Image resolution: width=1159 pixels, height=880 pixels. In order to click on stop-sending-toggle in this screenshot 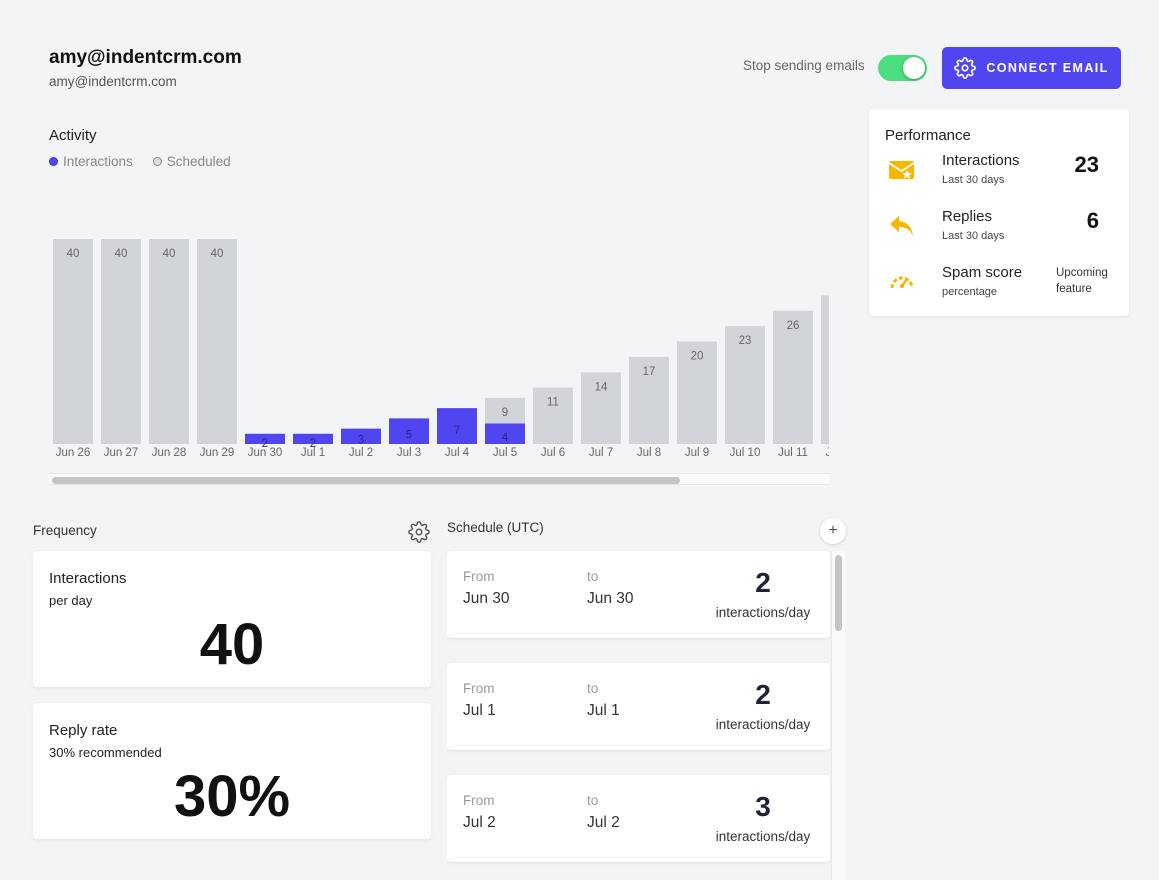, I will do `click(902, 68)`.